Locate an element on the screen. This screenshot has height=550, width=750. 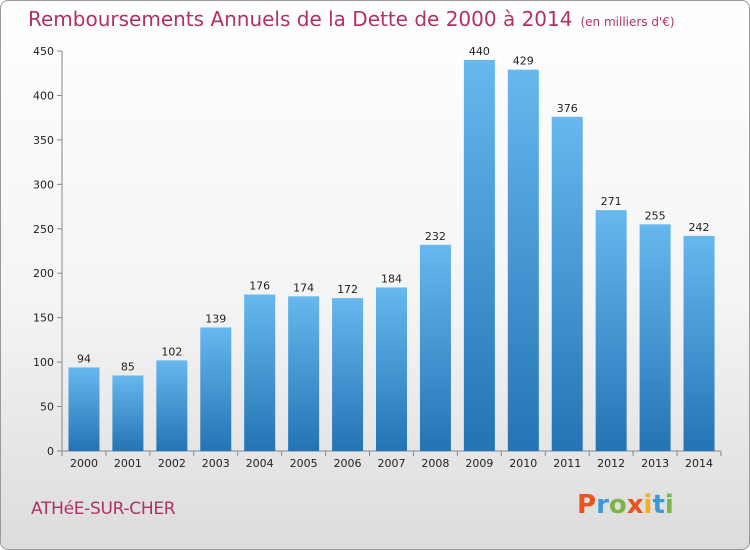
bar-2011 is located at coordinates (567, 284).